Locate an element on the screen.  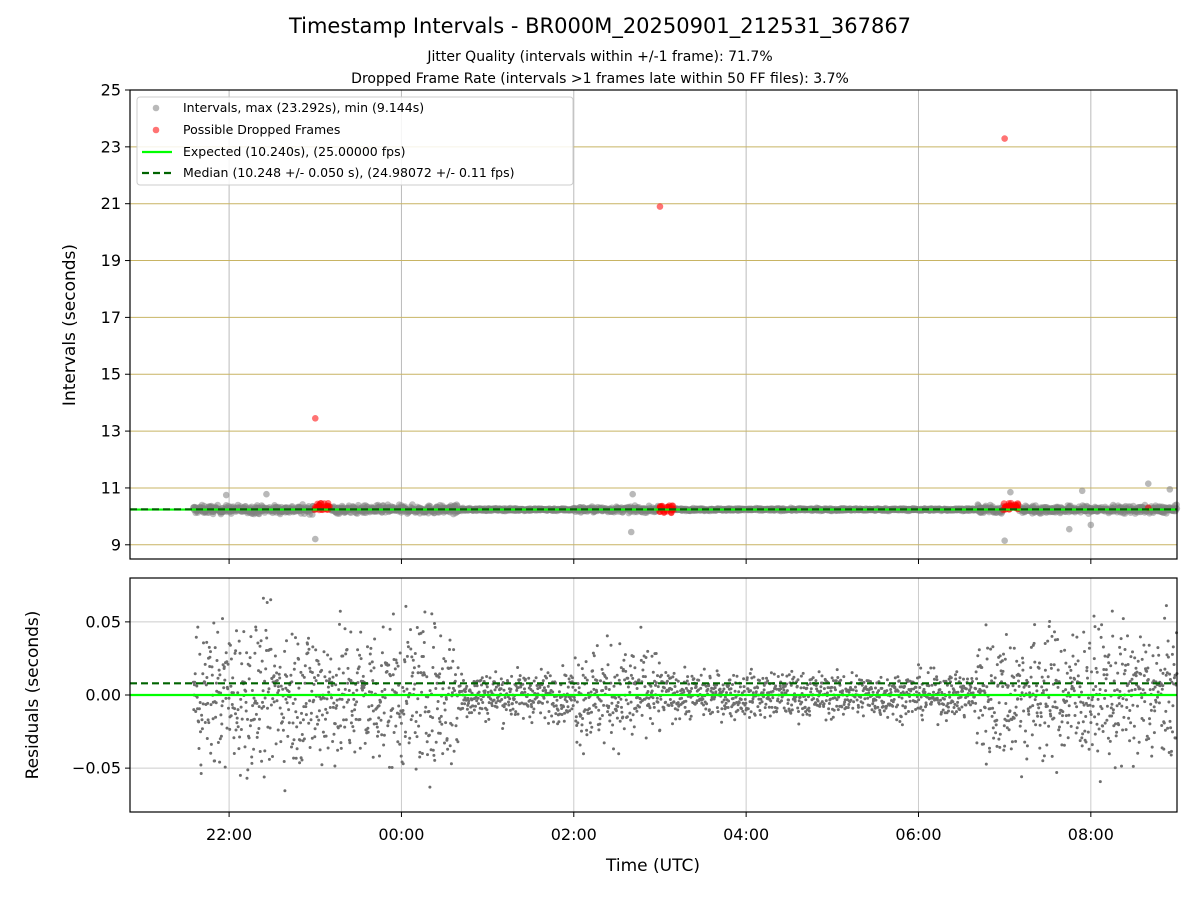
interval-point is located at coordinates (631, 532).